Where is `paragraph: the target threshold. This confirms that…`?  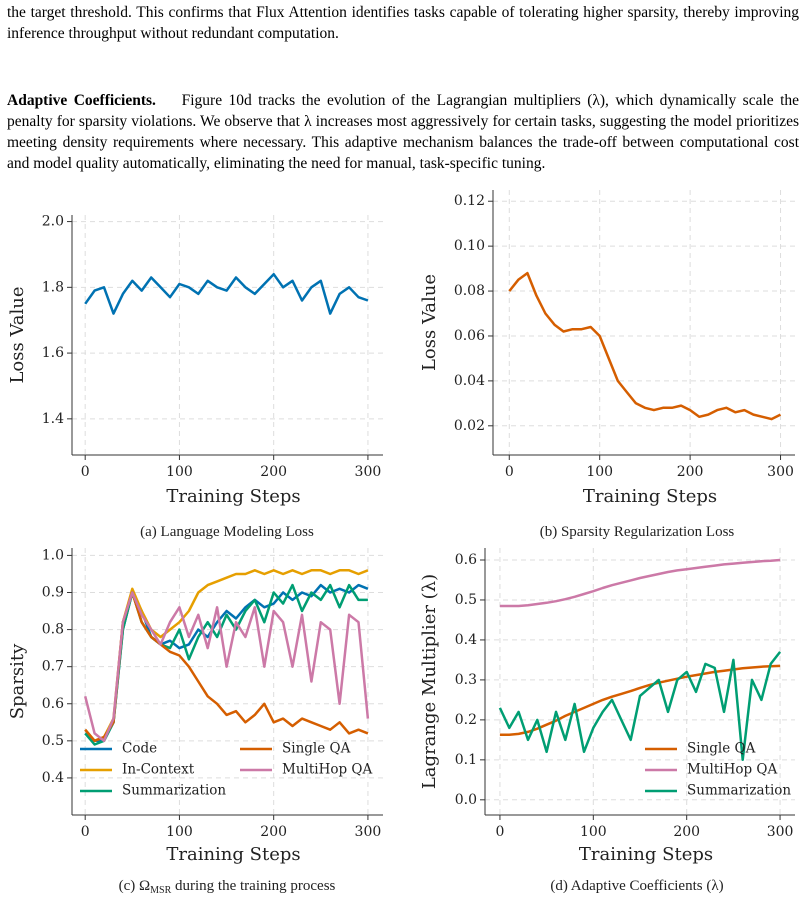
paragraph: the target threshold. This confirms that… is located at coordinates (403, 23).